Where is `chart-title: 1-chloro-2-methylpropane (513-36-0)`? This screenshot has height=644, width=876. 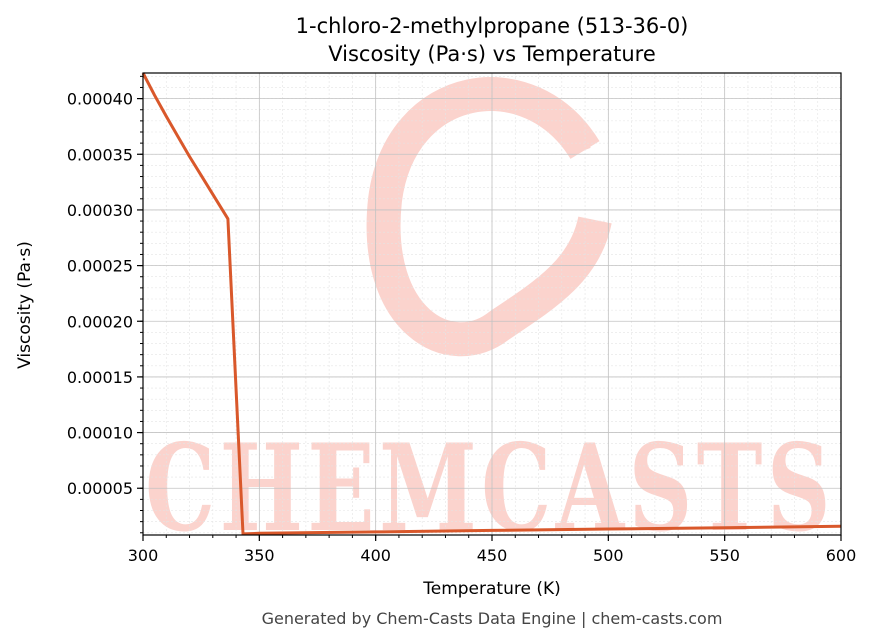
chart-title: 1-chloro-2-methylpropane (513-36-0) is located at coordinates (492, 26).